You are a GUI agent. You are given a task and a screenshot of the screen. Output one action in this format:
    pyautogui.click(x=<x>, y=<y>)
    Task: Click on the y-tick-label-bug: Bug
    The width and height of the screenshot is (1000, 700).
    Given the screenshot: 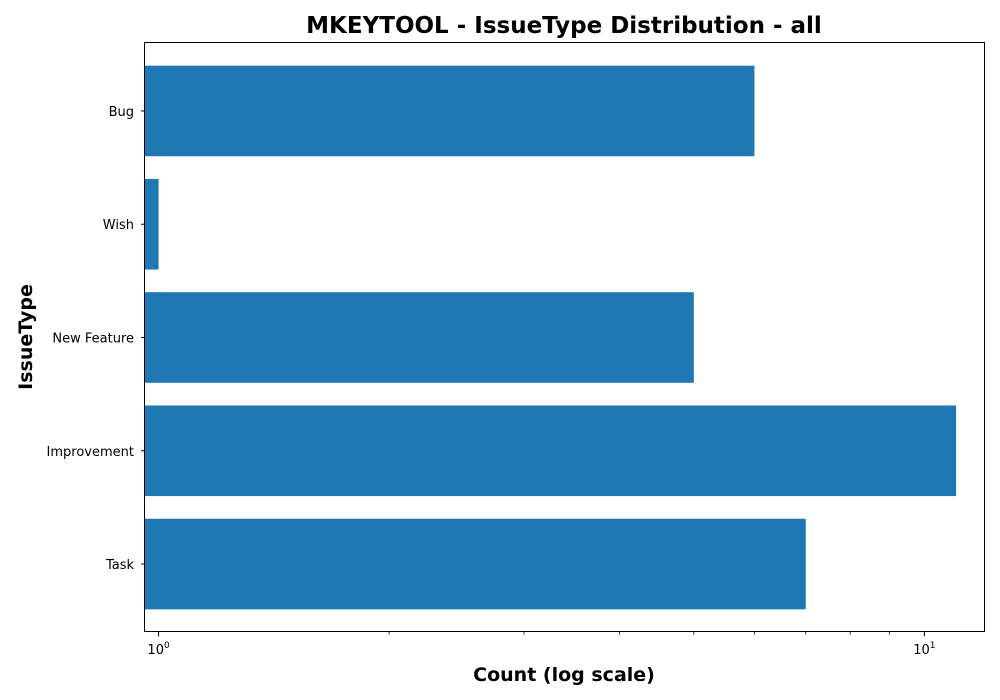 What is the action you would take?
    pyautogui.click(x=121, y=112)
    